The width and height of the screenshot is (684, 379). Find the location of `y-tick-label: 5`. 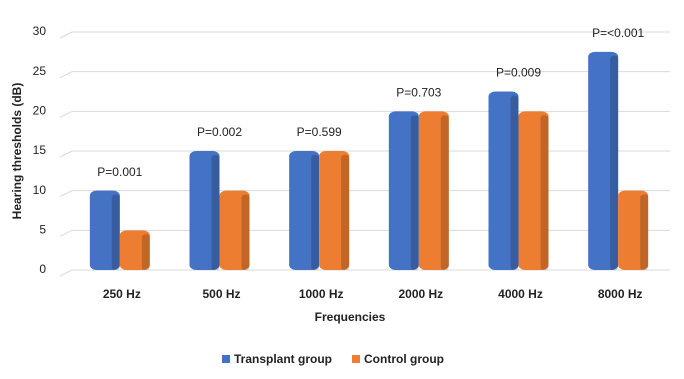

y-tick-label: 5 is located at coordinates (42, 230).